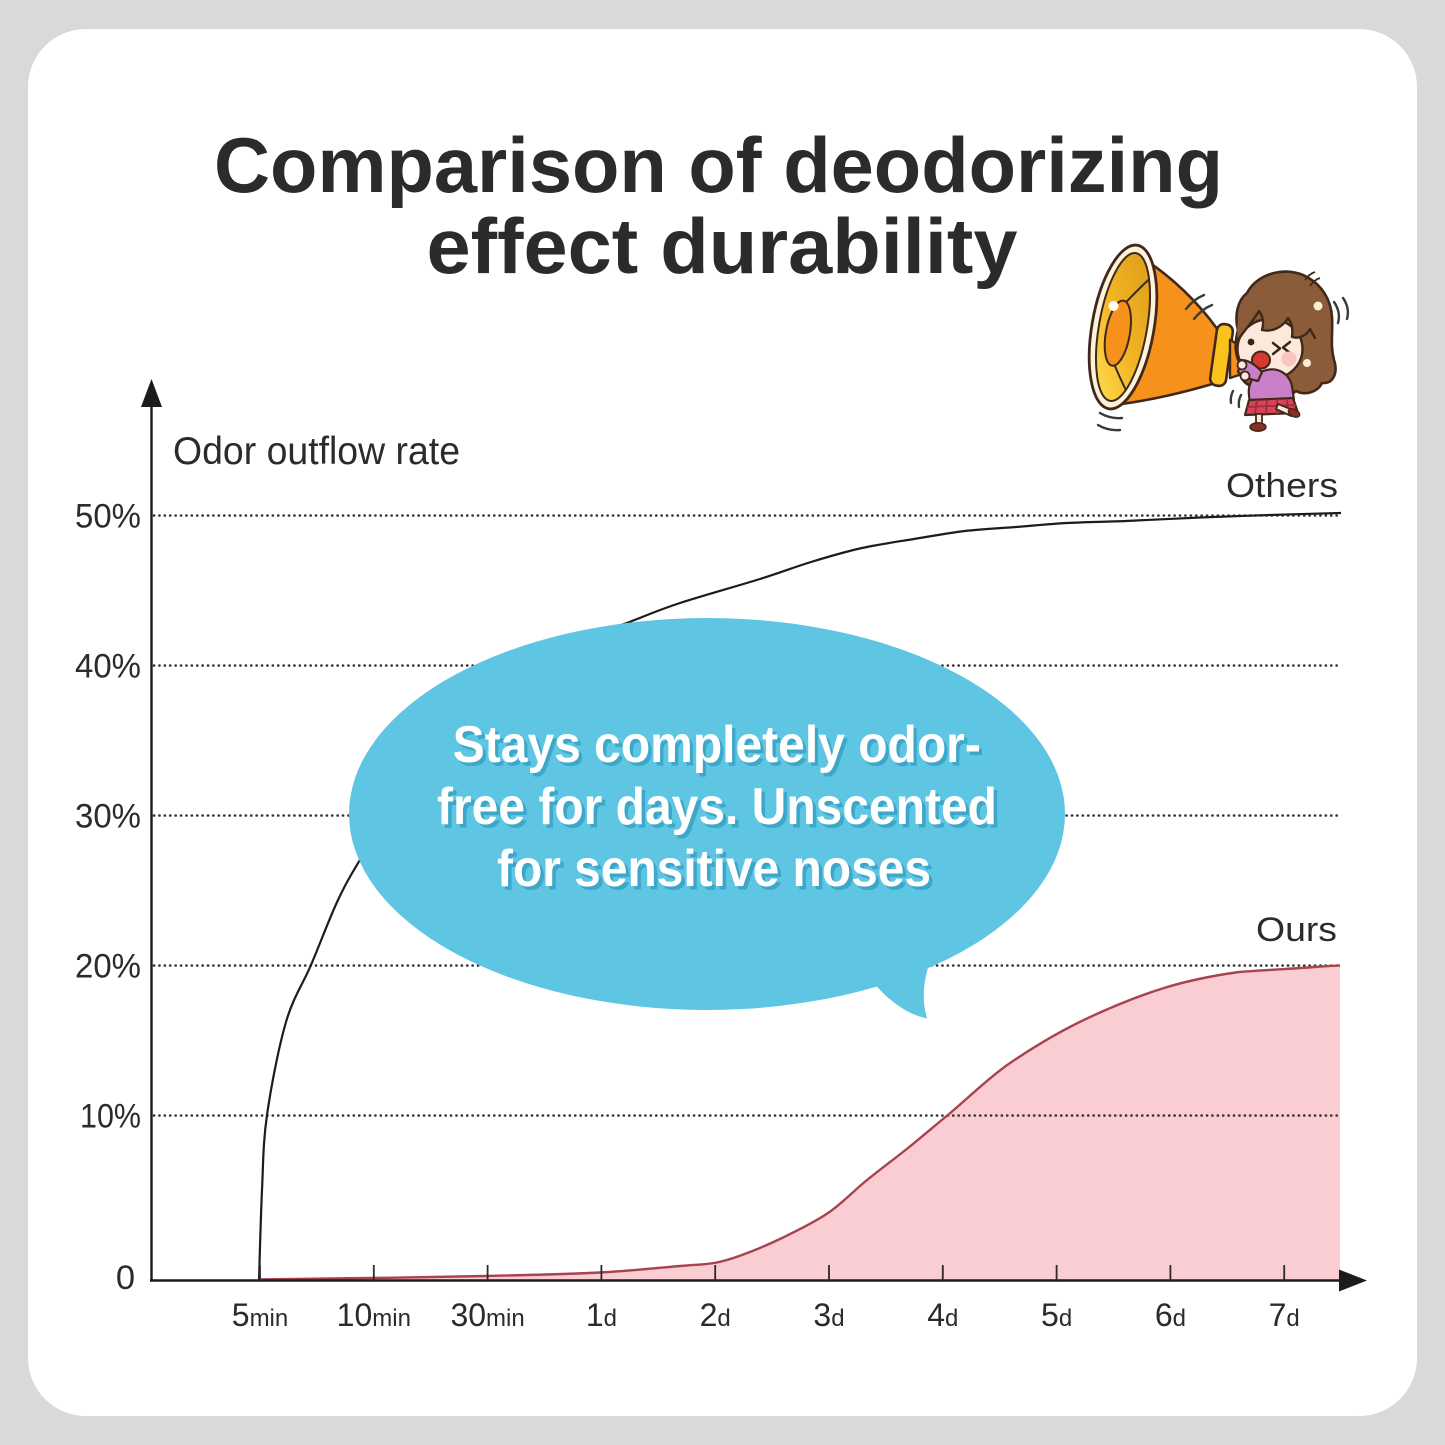 This screenshot has width=1445, height=1445. What do you see at coordinates (715, 1315) in the screenshot?
I see `svg-text: 2d` at bounding box center [715, 1315].